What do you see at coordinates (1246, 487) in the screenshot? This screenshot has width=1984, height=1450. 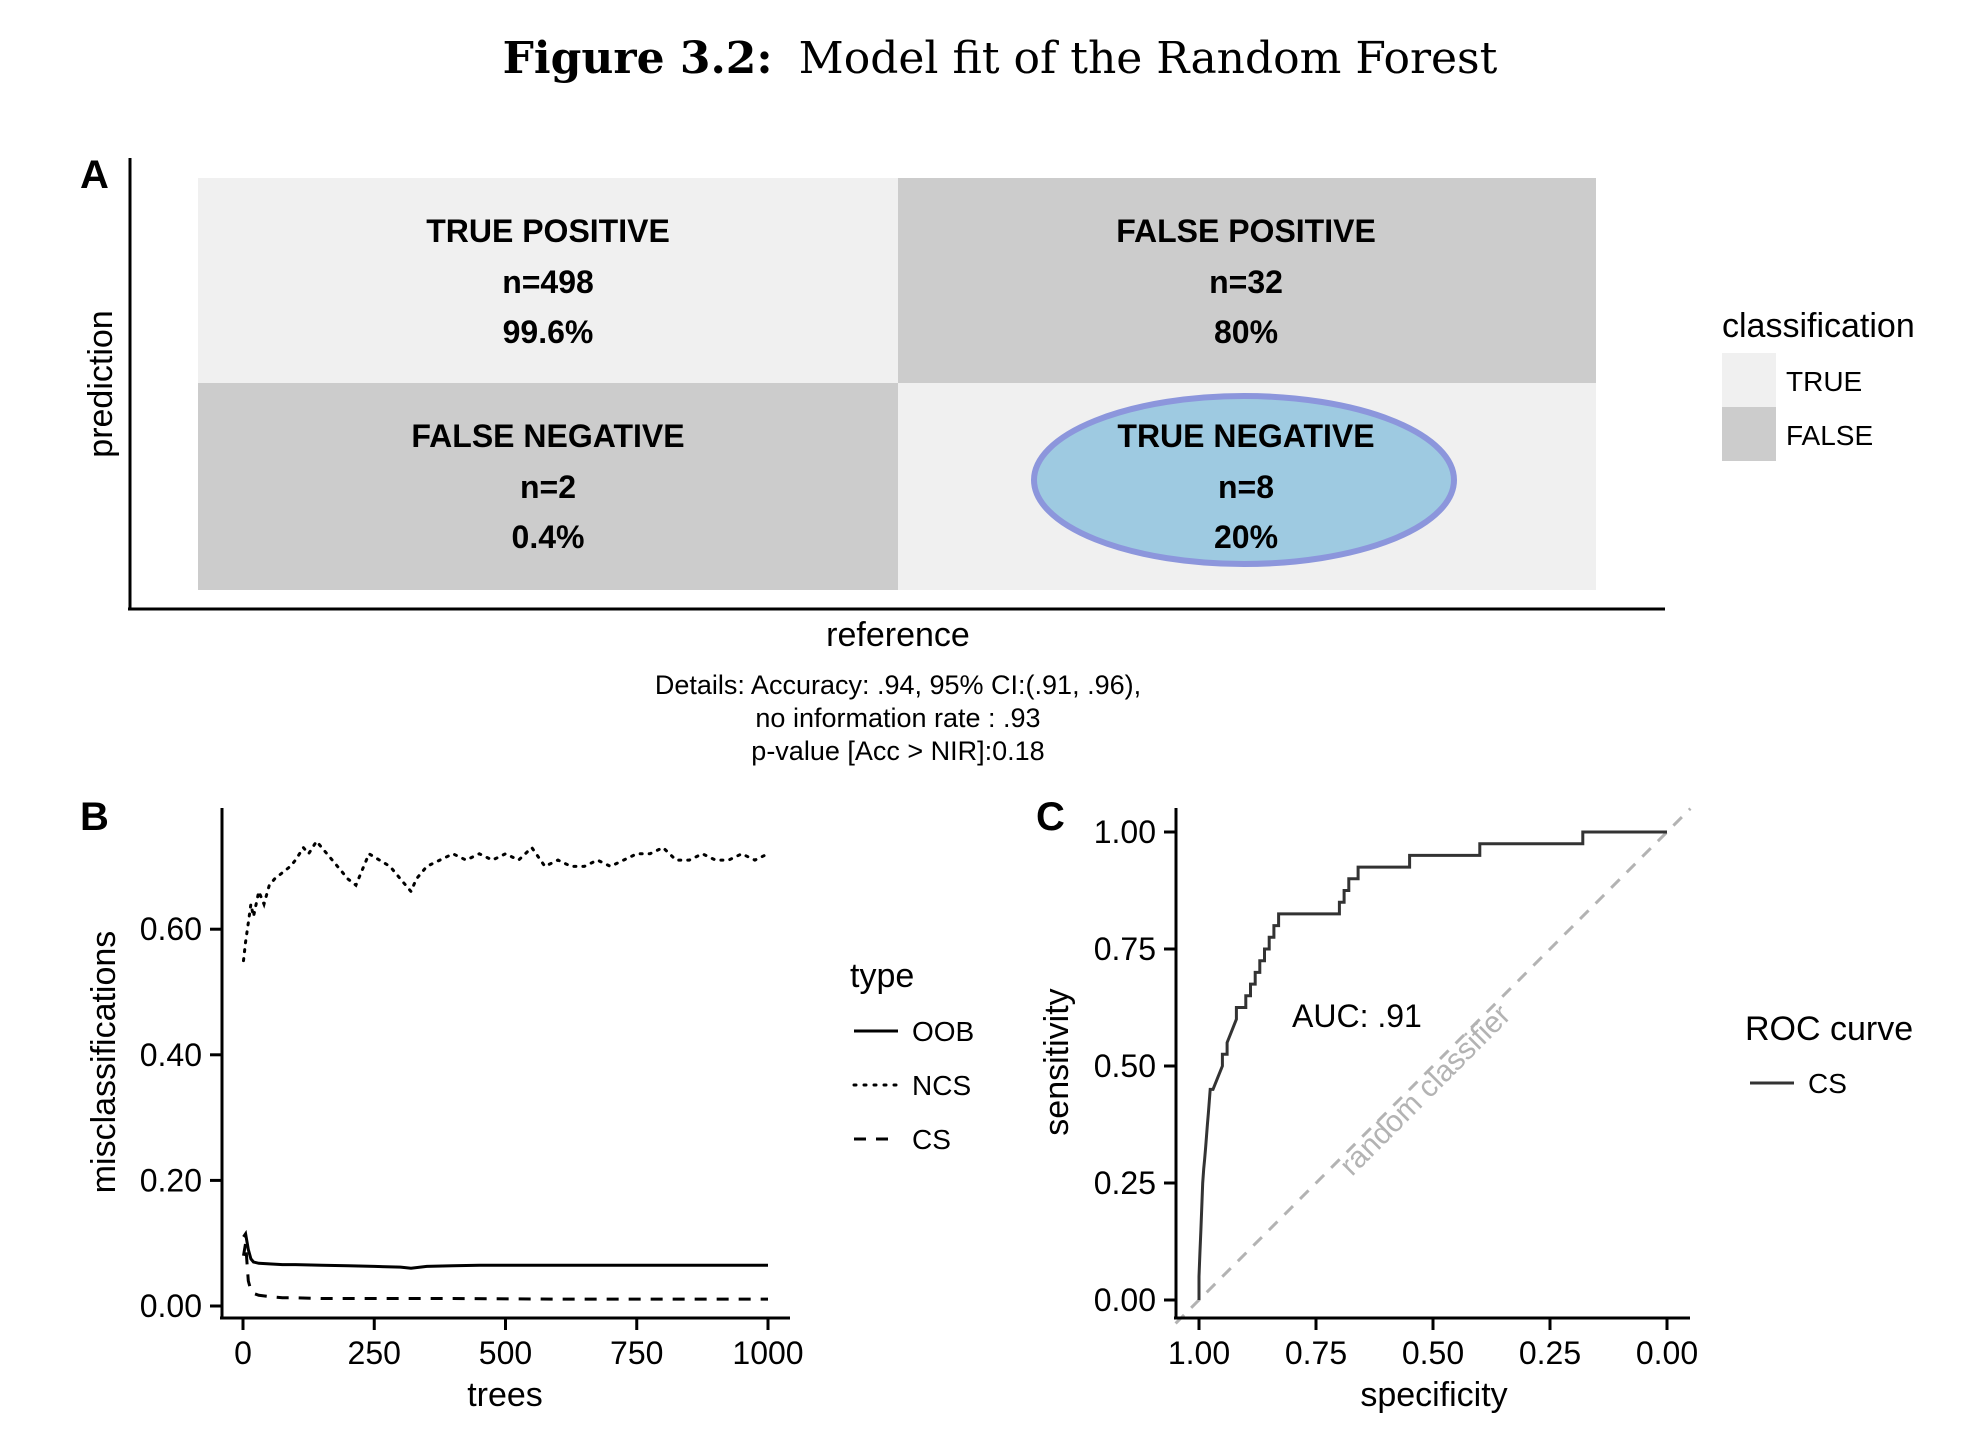 I see `cell-count: n=8` at bounding box center [1246, 487].